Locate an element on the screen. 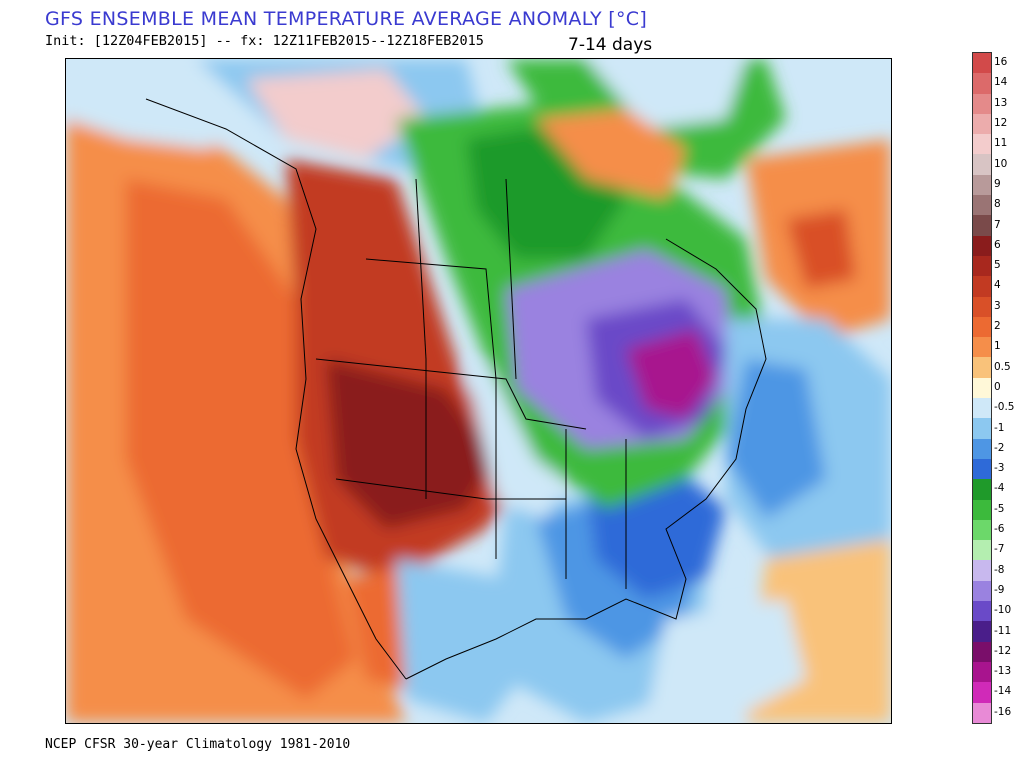 This screenshot has height=768, width=1024. colorbar-label: -7 is located at coordinates (999, 549).